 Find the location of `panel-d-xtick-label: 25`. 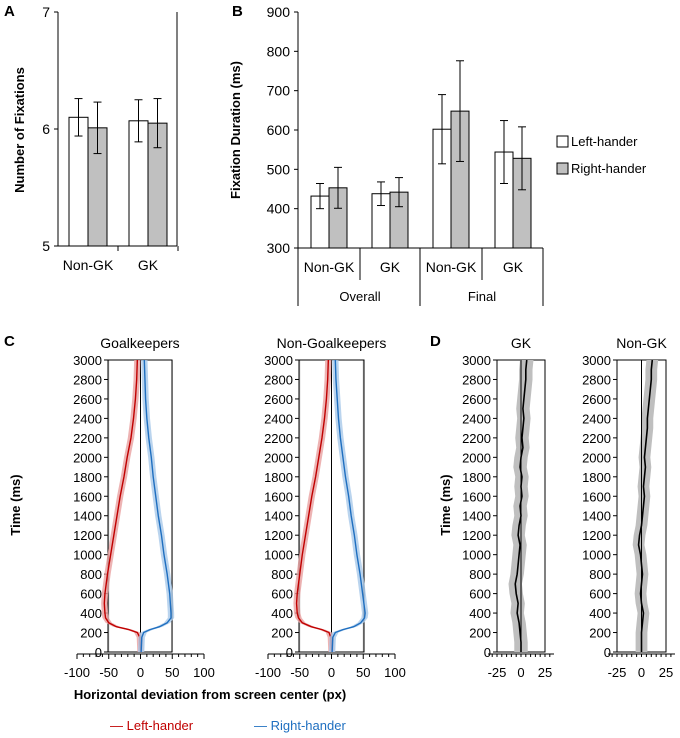

panel-d-xtick-label: 25 is located at coordinates (666, 672).